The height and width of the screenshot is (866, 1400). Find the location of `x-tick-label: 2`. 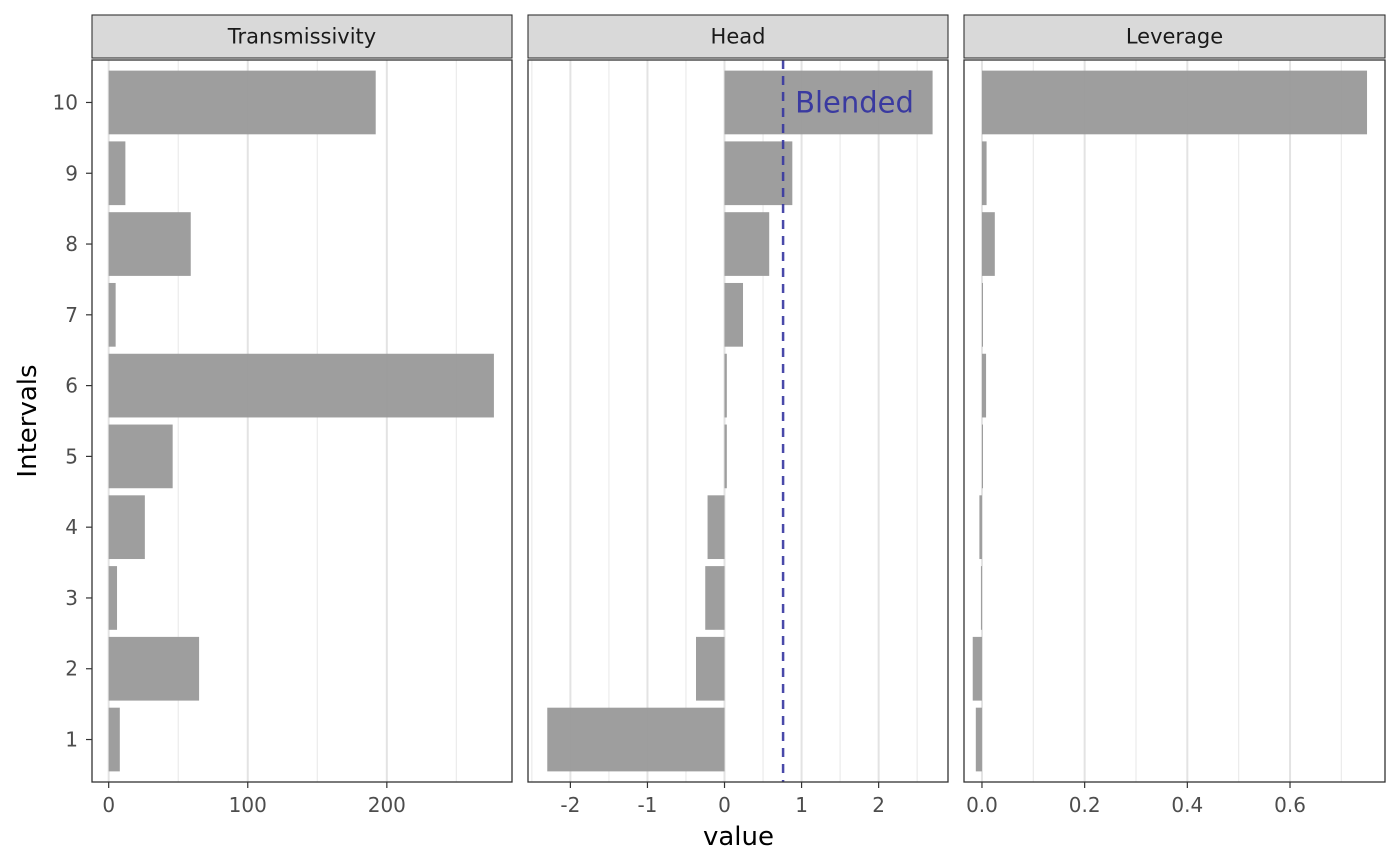

x-tick-label: 2 is located at coordinates (878, 805).